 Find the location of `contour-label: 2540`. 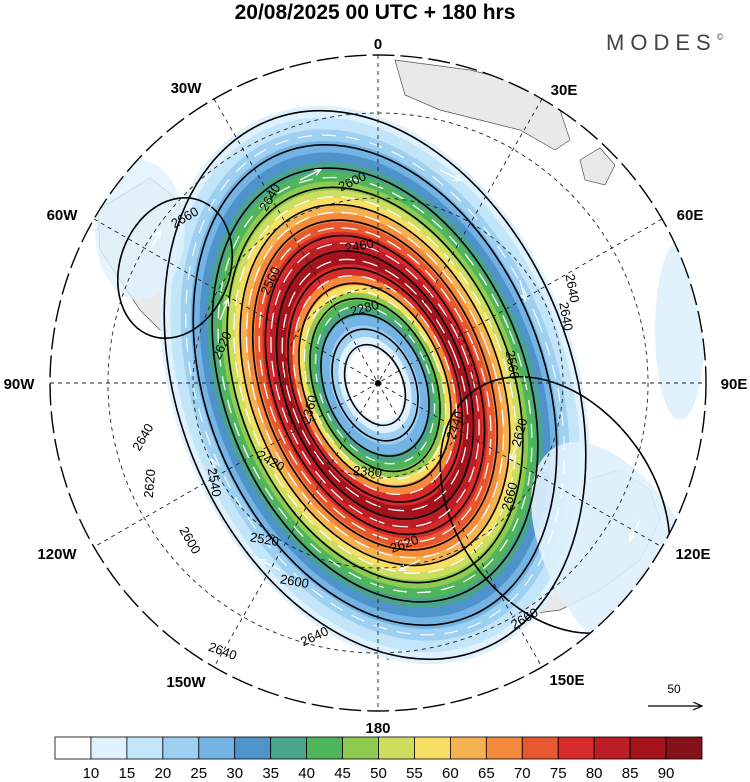

contour-label: 2540 is located at coordinates (215, 482).